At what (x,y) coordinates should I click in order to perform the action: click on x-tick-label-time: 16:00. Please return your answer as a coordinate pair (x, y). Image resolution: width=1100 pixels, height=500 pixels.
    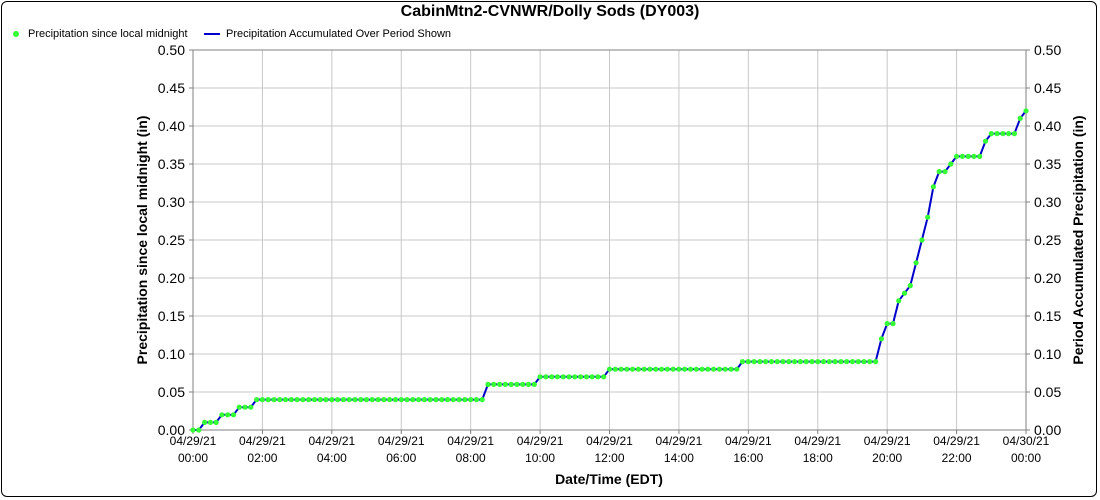
    Looking at the image, I should click on (748, 458).